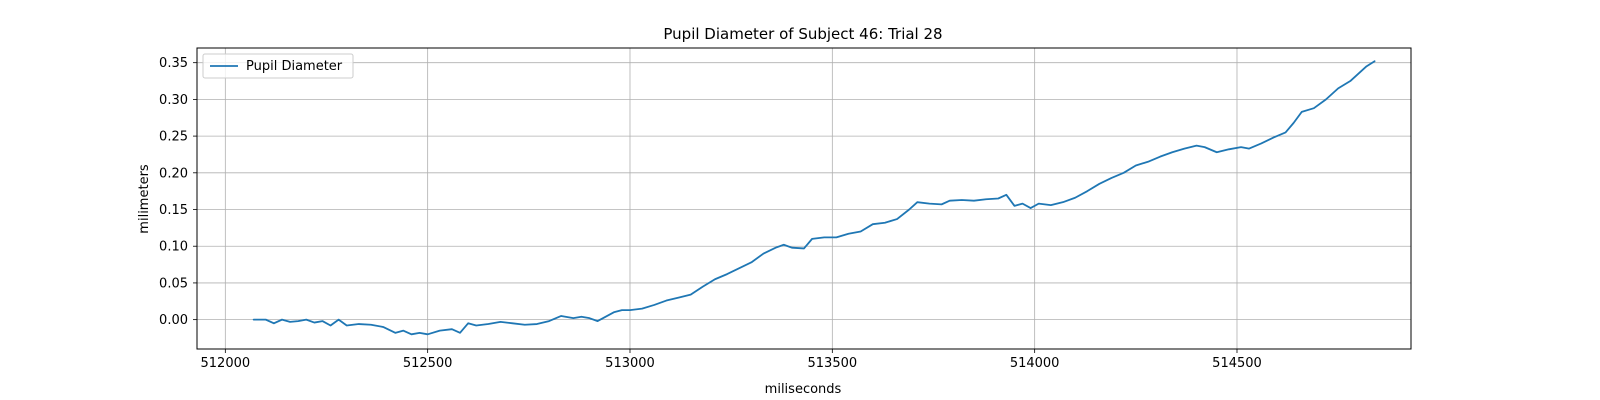  I want to click on x-tick-label: 512500, so click(428, 363).